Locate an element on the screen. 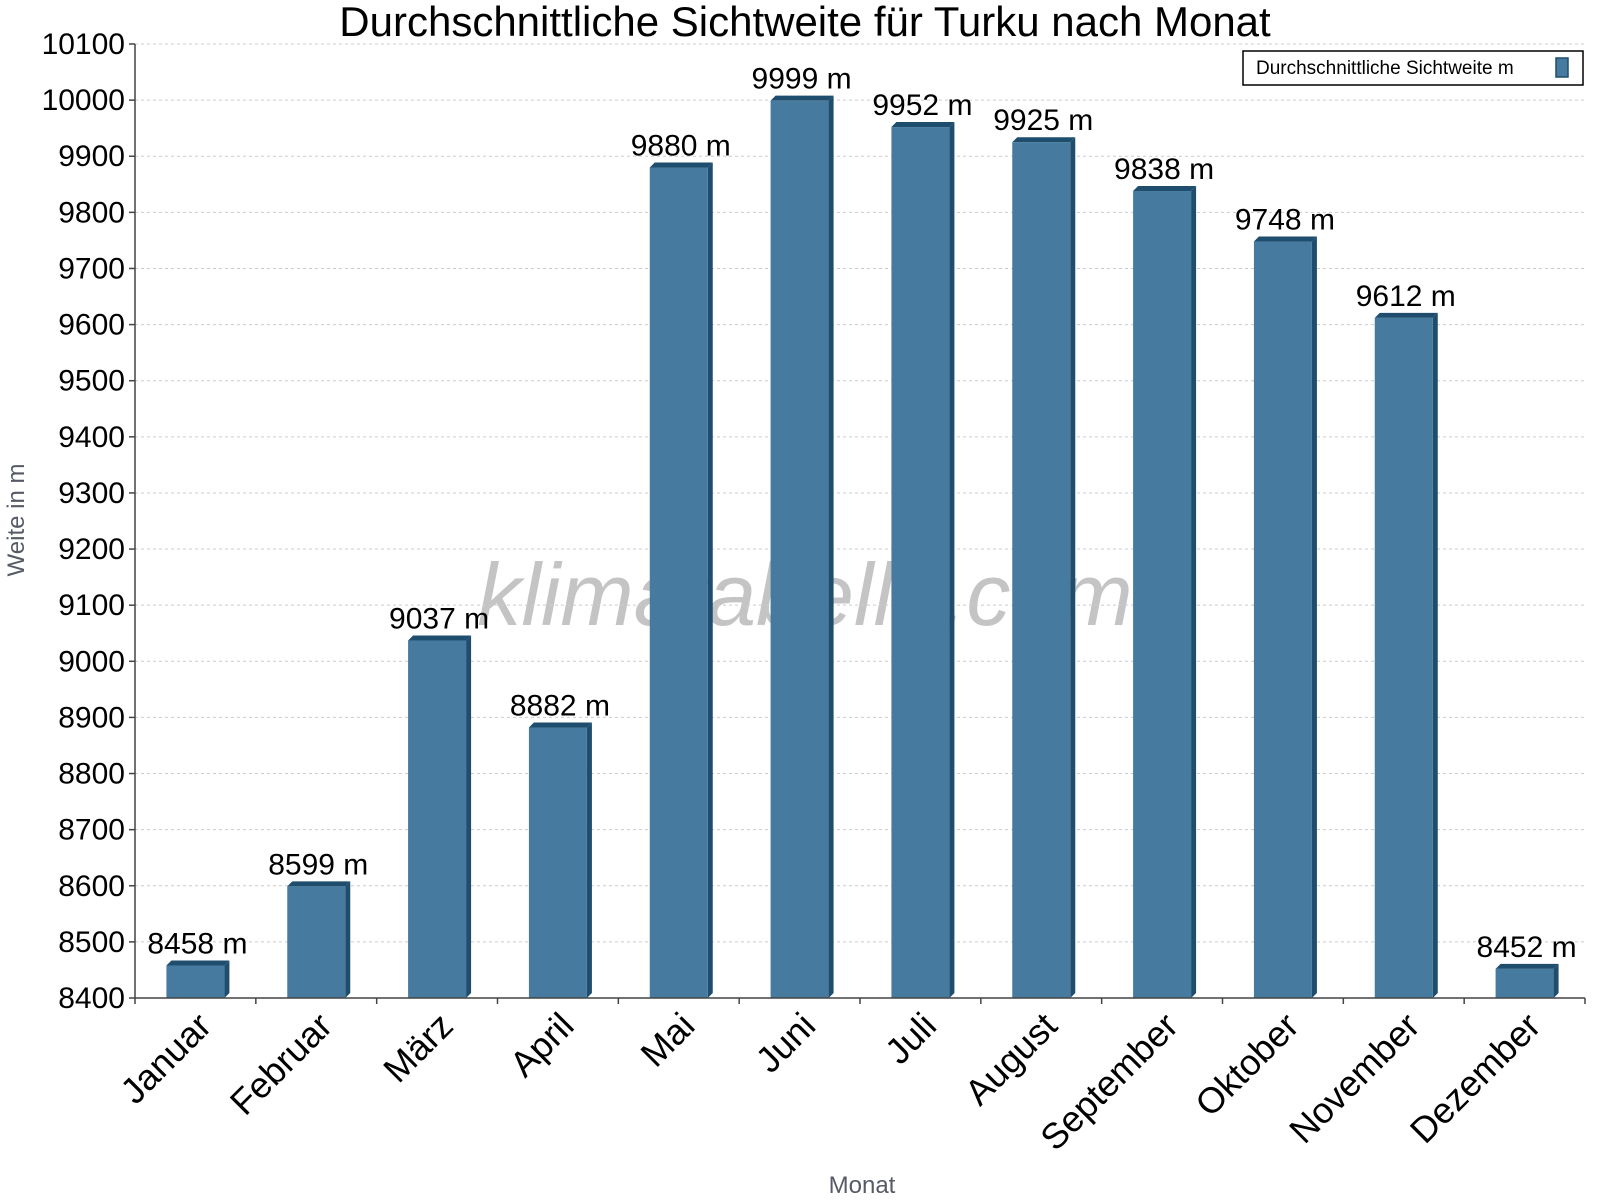  legend: Durchschnittliche Sichtweite m is located at coordinates (1413, 68).